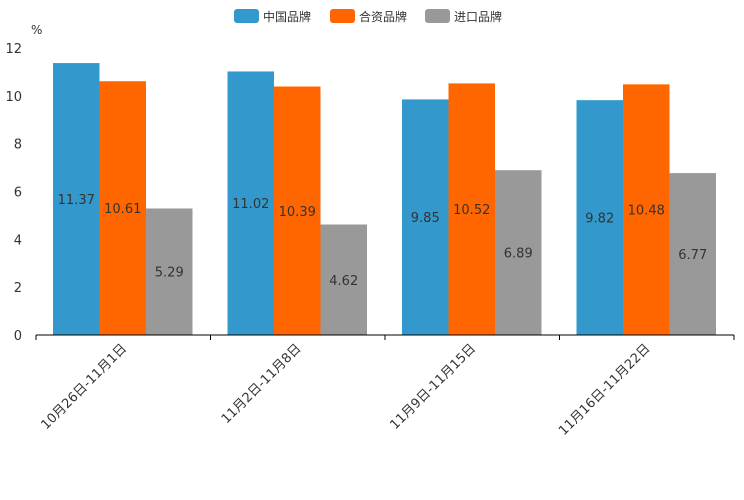  What do you see at coordinates (262, 384) in the screenshot?
I see `x-category-label-1: 11月2日-11月8日` at bounding box center [262, 384].